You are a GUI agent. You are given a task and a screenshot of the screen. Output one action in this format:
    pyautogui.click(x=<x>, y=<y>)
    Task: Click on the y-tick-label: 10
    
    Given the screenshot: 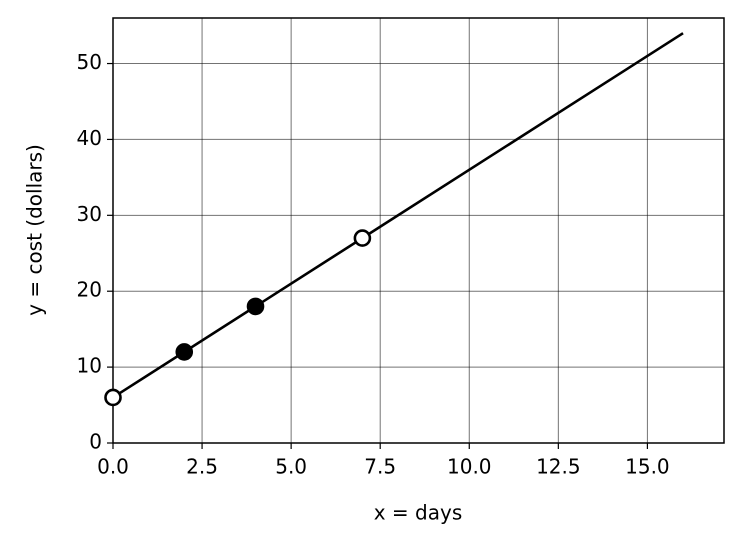 What is the action you would take?
    pyautogui.click(x=89, y=366)
    